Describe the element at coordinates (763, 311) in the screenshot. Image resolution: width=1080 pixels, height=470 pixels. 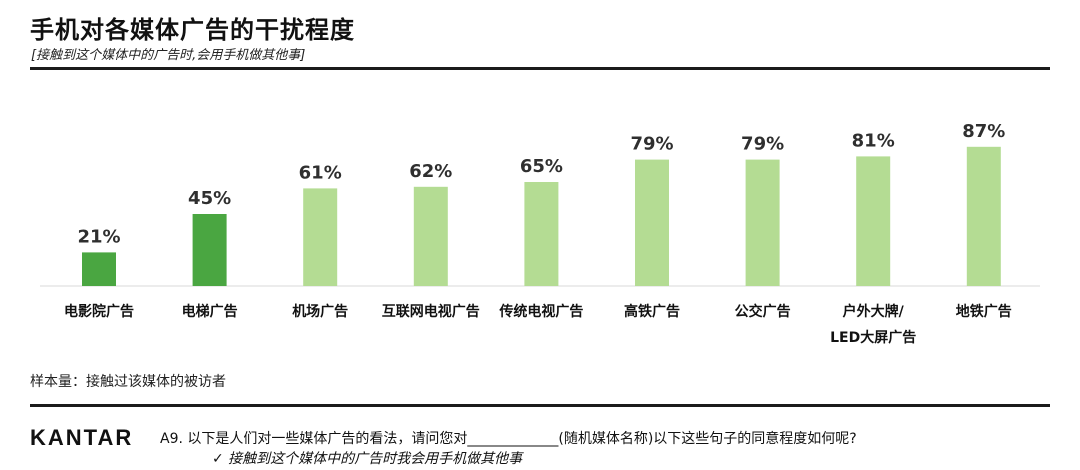
I see `category-label: 公交广告` at that location.